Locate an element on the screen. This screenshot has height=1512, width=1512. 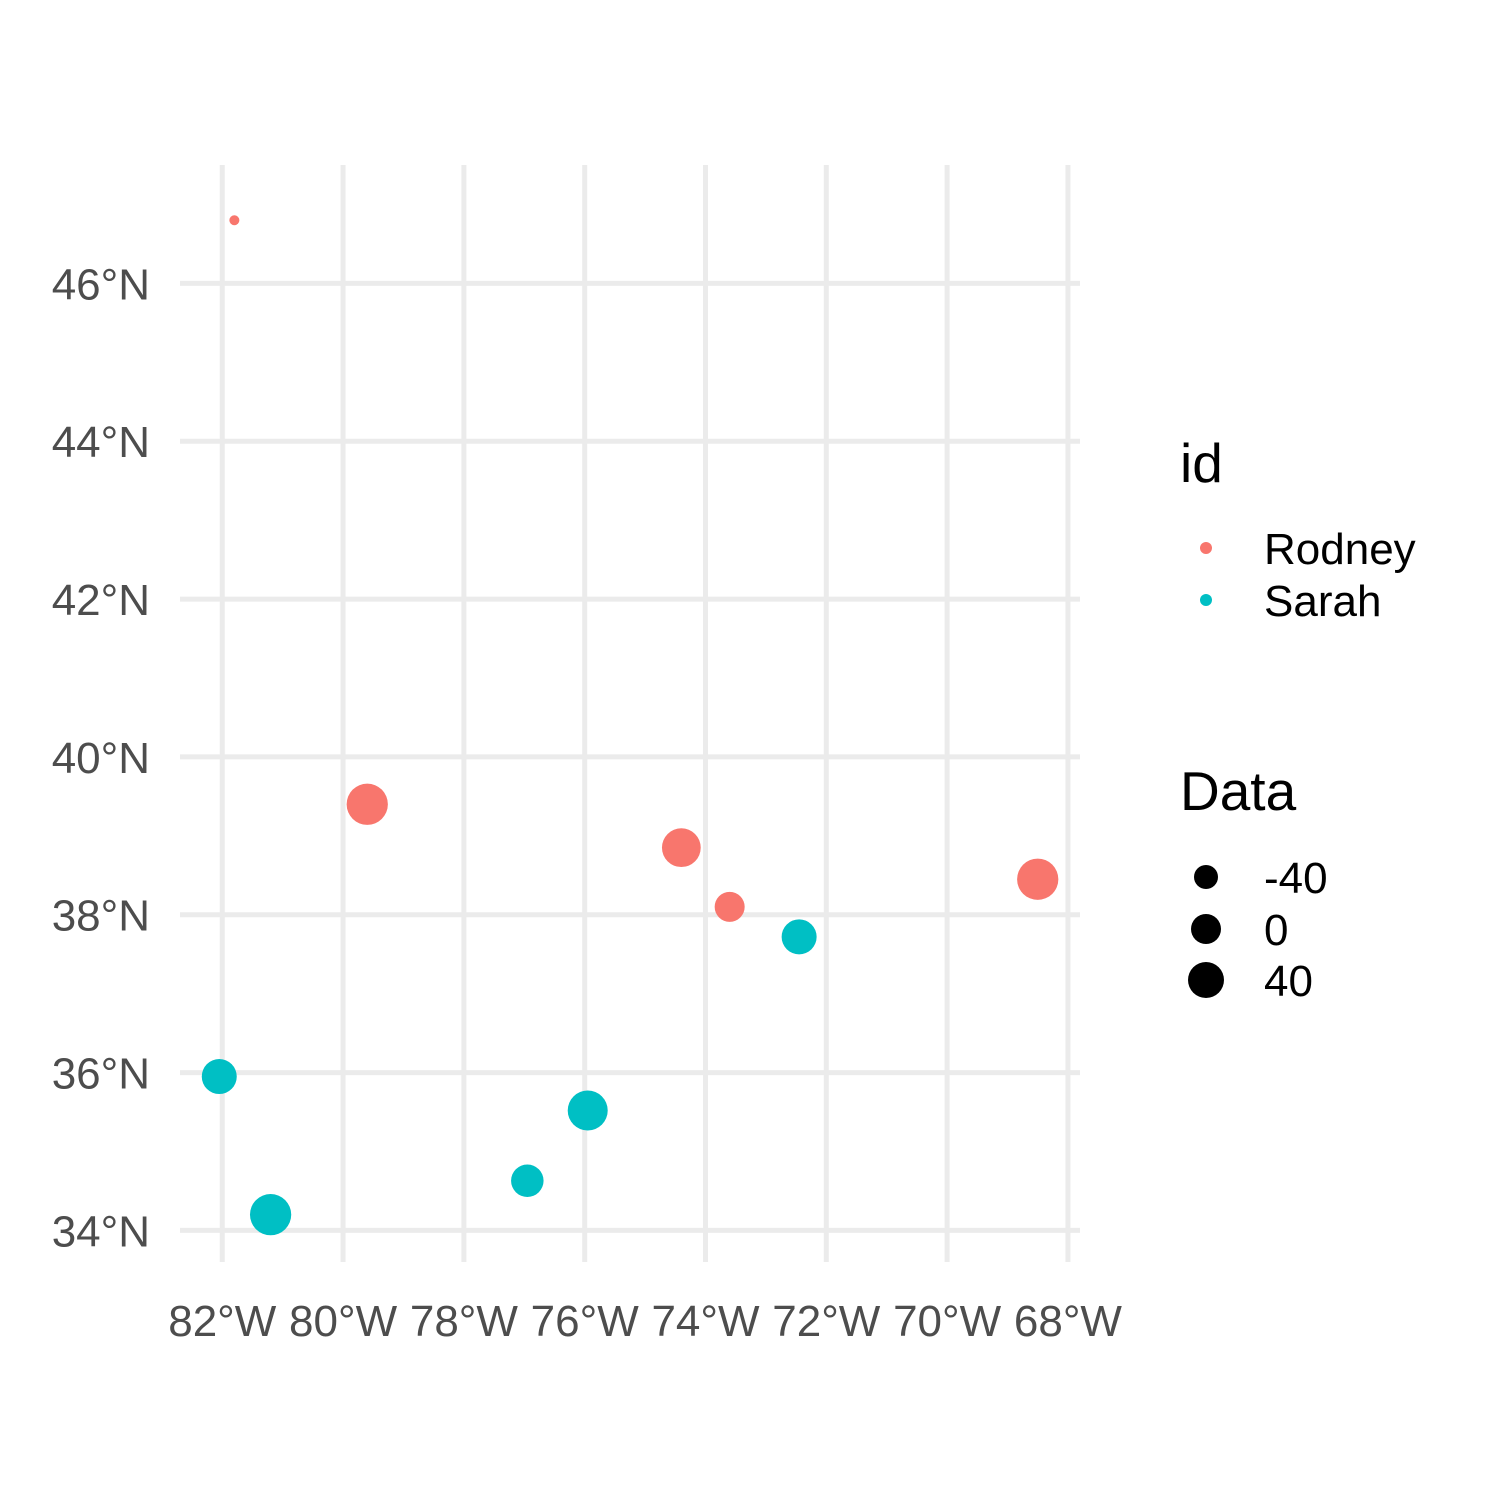
x-tick-label: 70°W is located at coordinates (947, 1321).